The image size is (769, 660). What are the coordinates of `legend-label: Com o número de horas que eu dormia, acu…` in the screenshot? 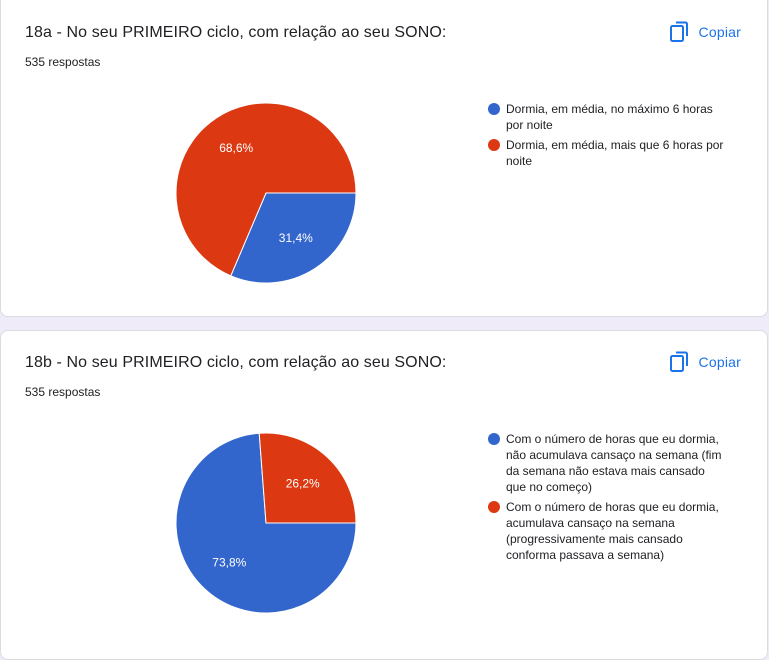 It's located at (612, 531).